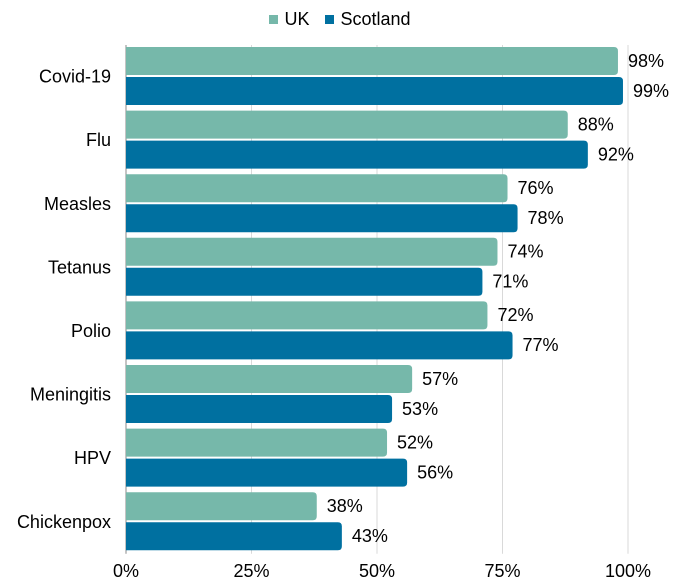  Describe the element at coordinates (79, 267) in the screenshot. I see `category-label: Tetanus` at that location.